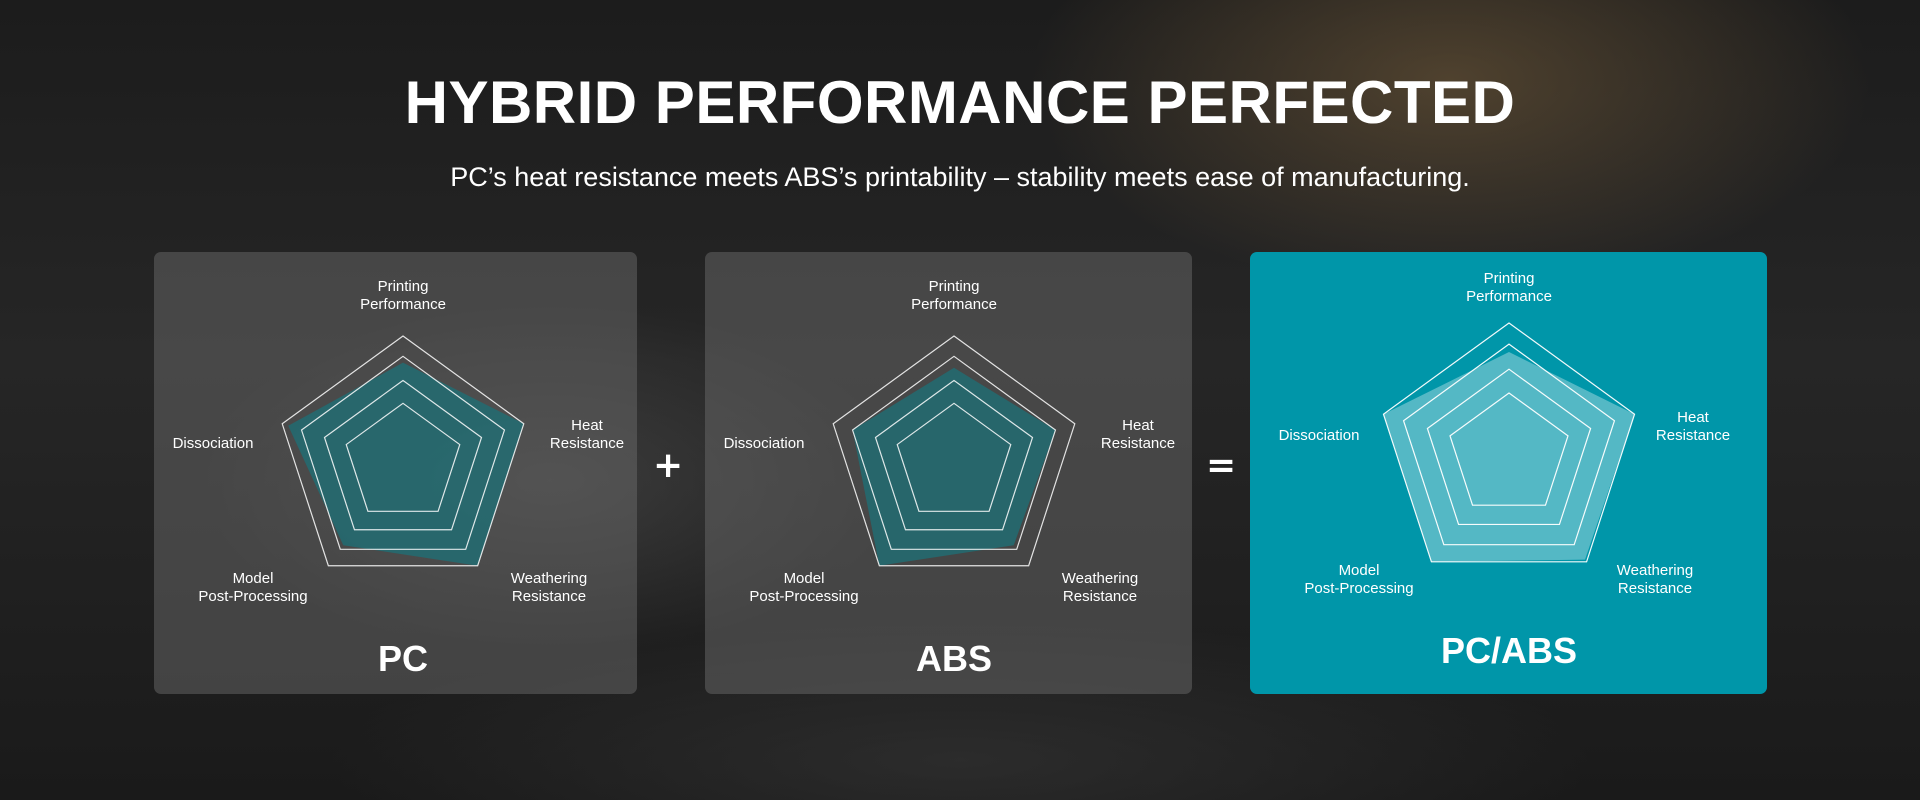  I want to click on radar-title: ABS, so click(954, 658).